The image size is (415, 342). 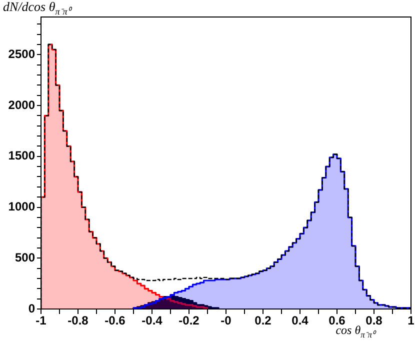 What do you see at coordinates (115, 321) in the screenshot?
I see `x-tick-label: -0.6` at bounding box center [115, 321].